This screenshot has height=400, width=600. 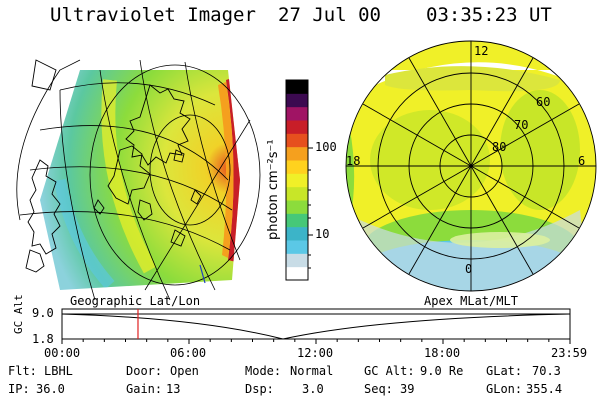 What do you see at coordinates (544, 389) in the screenshot?
I see `glon-value: 355.4` at bounding box center [544, 389].